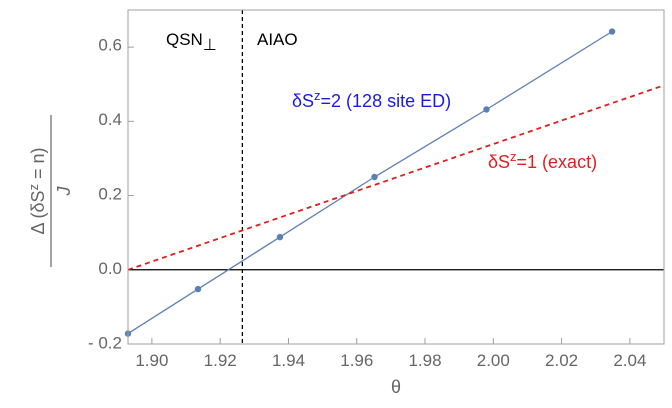 Image resolution: width=672 pixels, height=408 pixels. Describe the element at coordinates (110, 119) in the screenshot. I see `y-tick-label: 0.4` at that location.